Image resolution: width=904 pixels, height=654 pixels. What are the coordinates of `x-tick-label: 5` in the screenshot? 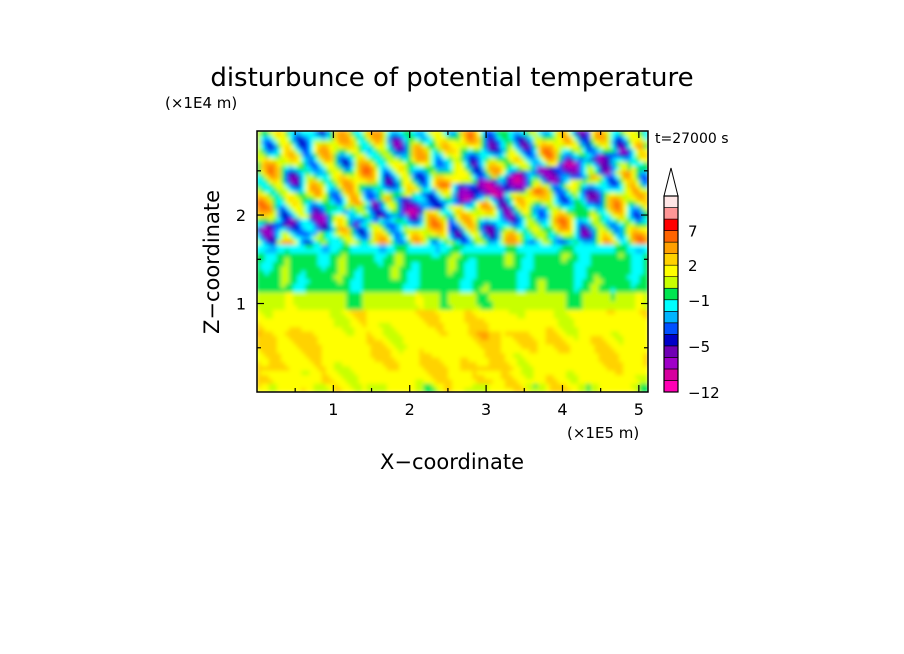 It's located at (639, 409).